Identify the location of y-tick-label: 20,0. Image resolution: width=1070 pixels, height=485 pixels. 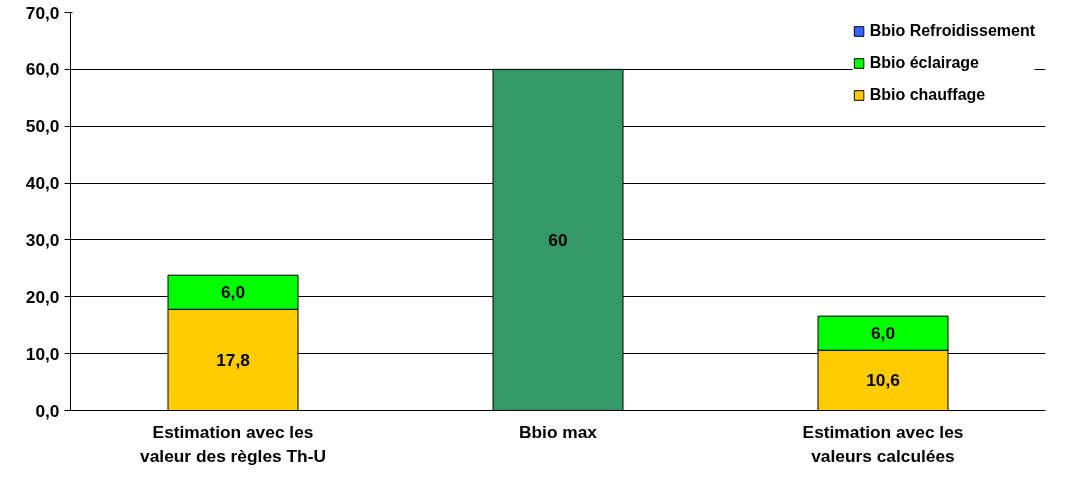
(42, 296).